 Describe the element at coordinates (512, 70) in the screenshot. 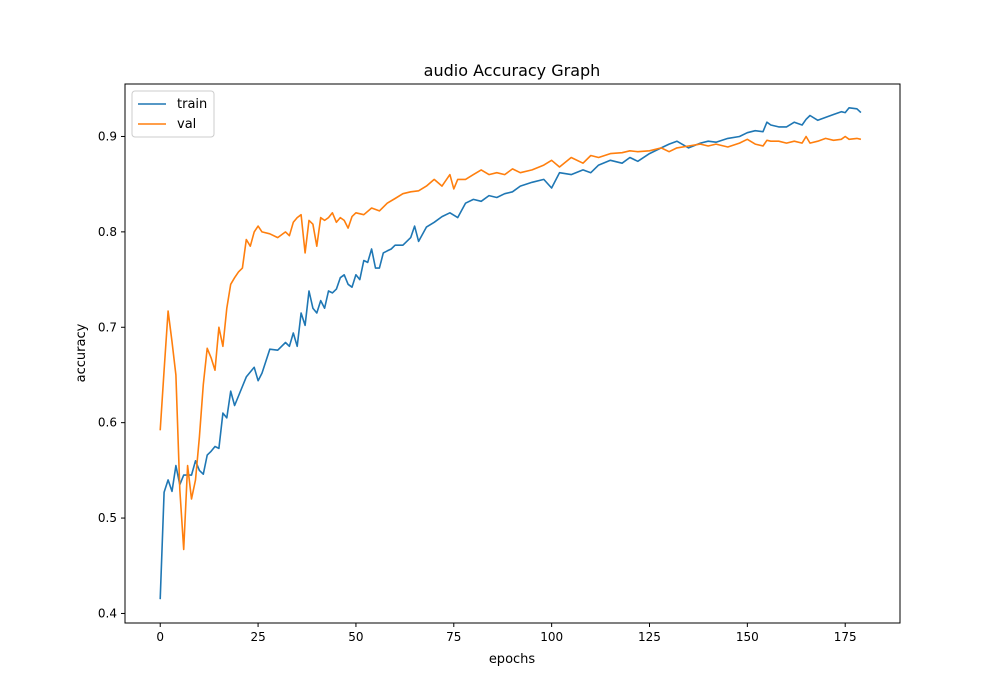

I see `chart-title: audio Accuracy Graph` at that location.